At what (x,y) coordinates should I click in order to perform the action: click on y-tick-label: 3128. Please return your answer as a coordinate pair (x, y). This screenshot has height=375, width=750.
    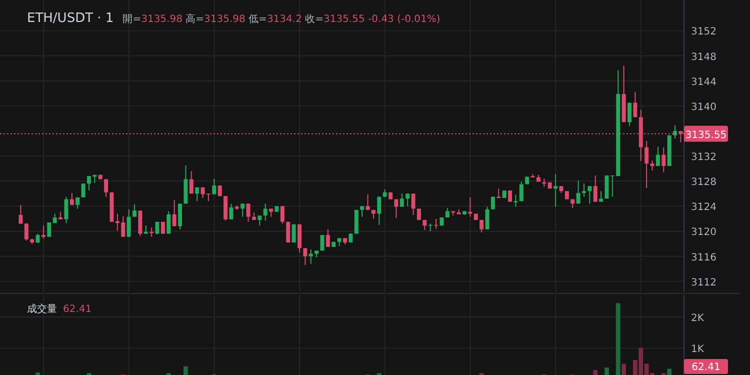
    Looking at the image, I should click on (703, 182).